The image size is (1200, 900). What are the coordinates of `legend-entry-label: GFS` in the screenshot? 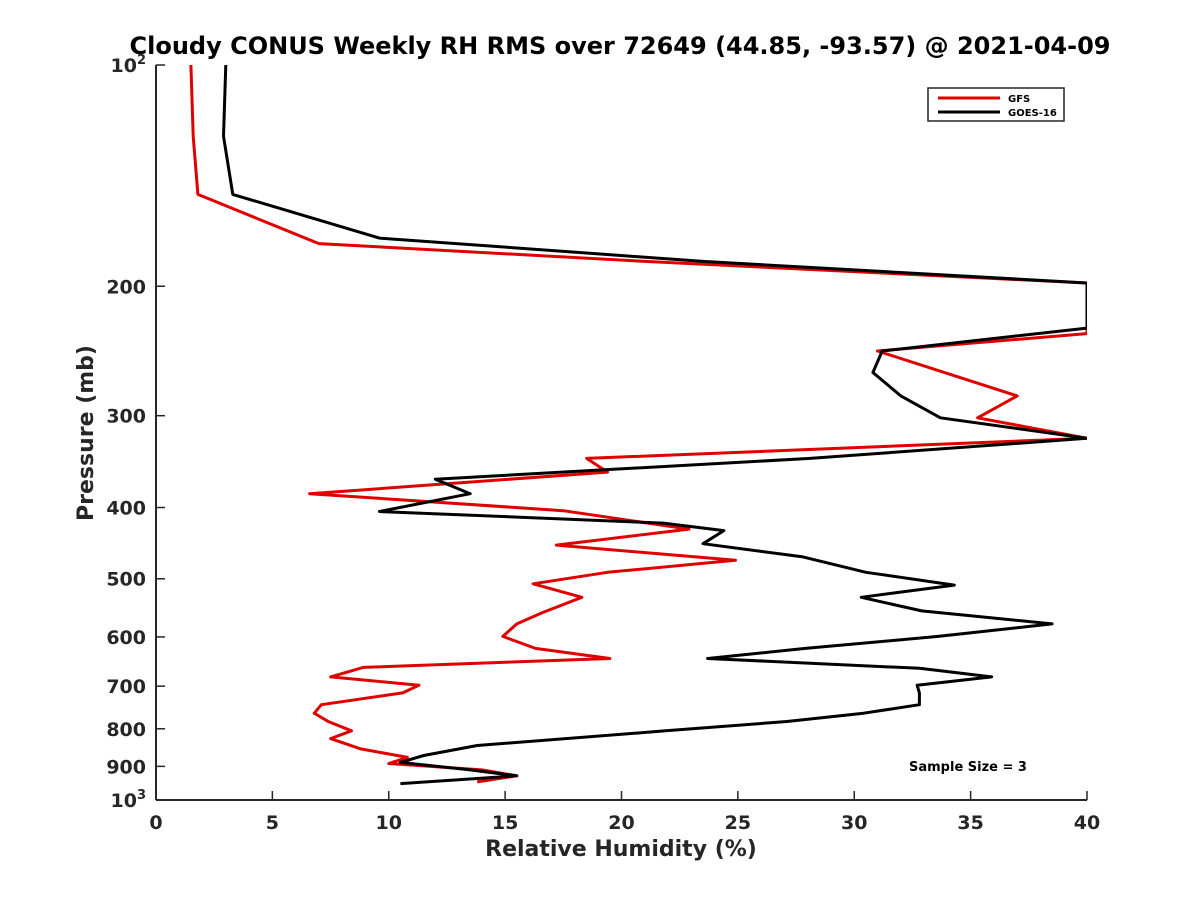 It's located at (1019, 99).